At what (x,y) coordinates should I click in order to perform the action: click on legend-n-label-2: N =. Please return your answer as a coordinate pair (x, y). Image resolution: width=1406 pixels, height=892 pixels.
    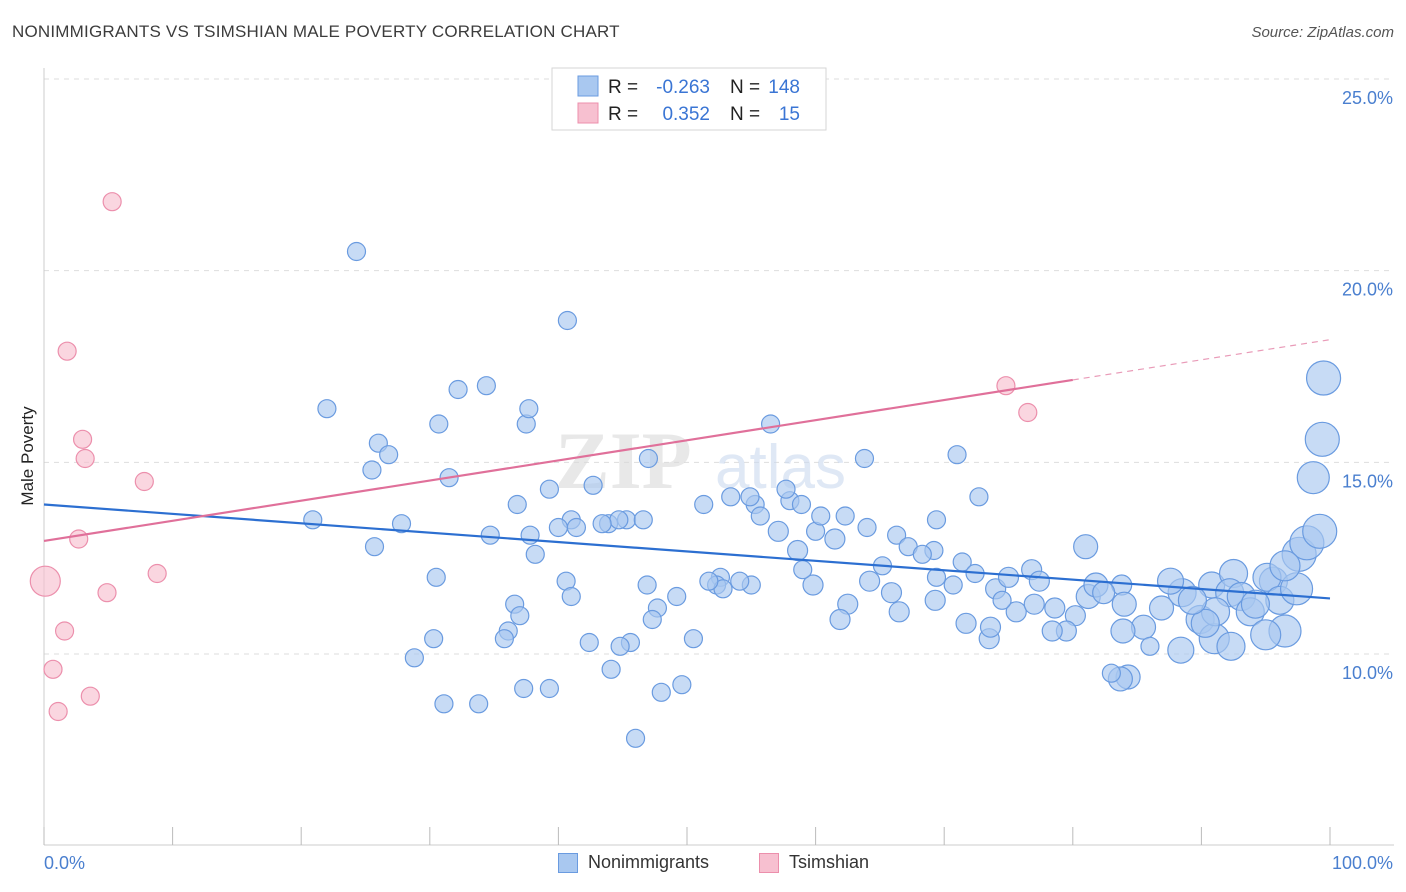
    Looking at the image, I should click on (745, 114).